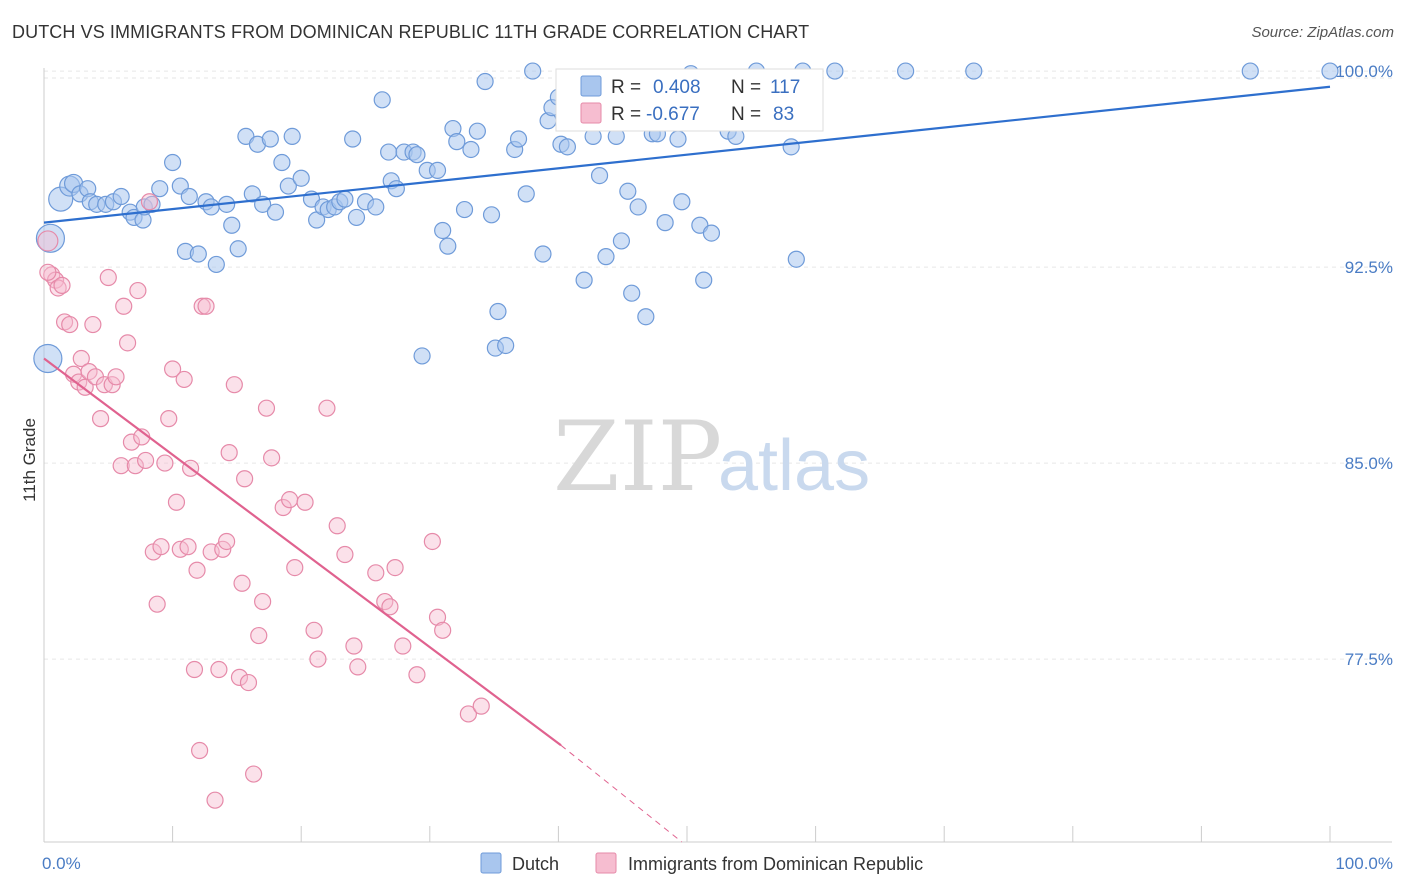  Describe the element at coordinates (1369, 659) in the screenshot. I see `y-tick-label-0: 77.5%` at that location.